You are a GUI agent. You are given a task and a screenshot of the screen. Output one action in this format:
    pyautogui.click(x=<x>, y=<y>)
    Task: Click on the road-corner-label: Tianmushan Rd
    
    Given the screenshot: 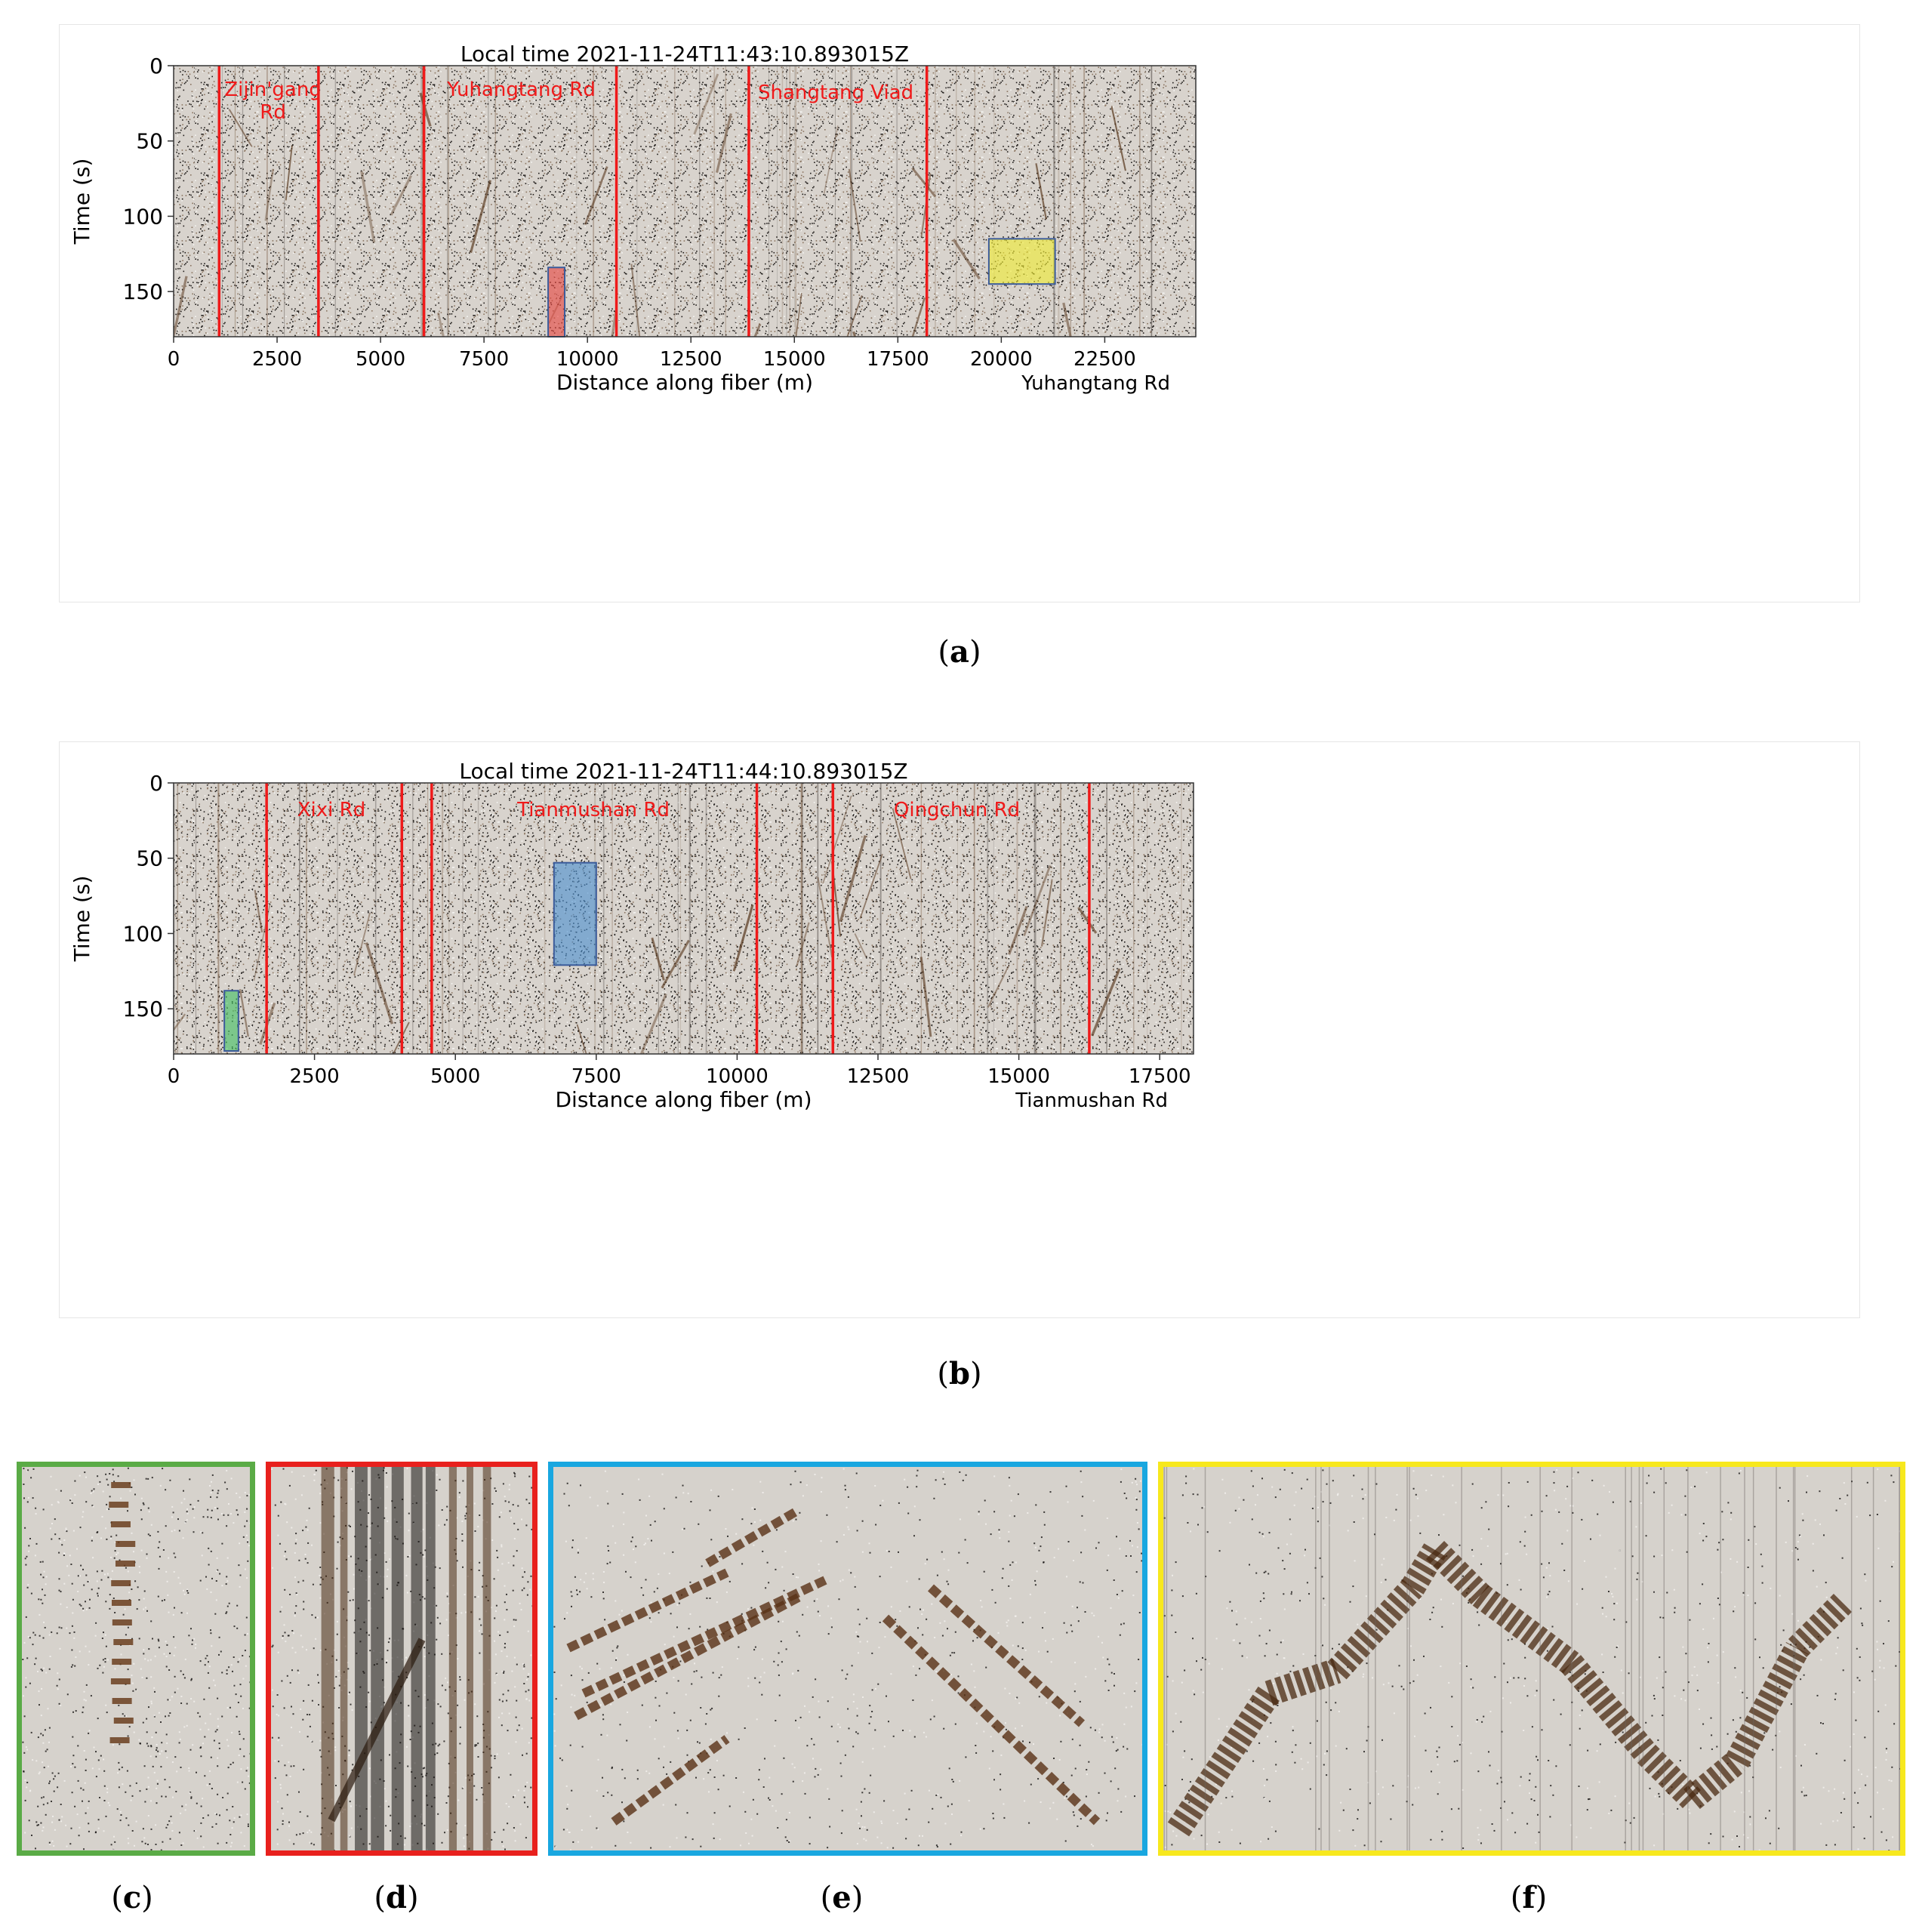 What is the action you would take?
    pyautogui.click(x=1091, y=1100)
    